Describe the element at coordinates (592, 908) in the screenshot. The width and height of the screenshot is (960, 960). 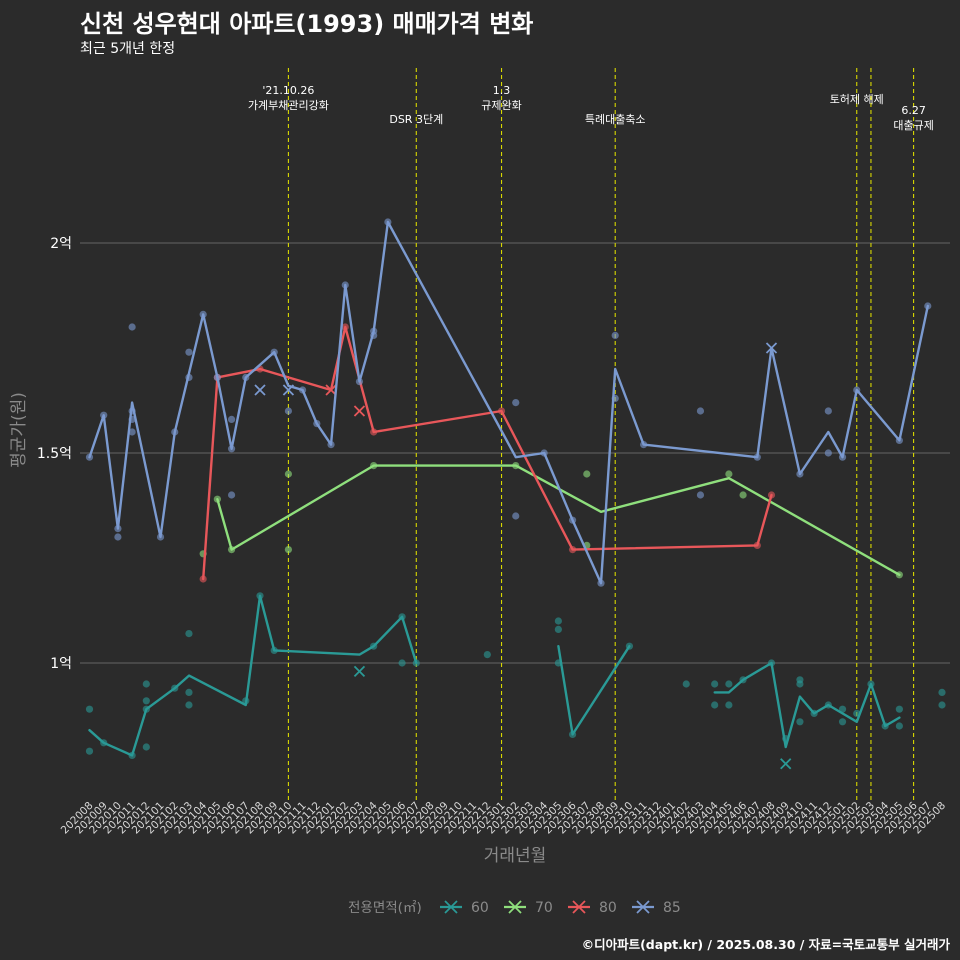
I see `legend-item-80: 80` at that location.